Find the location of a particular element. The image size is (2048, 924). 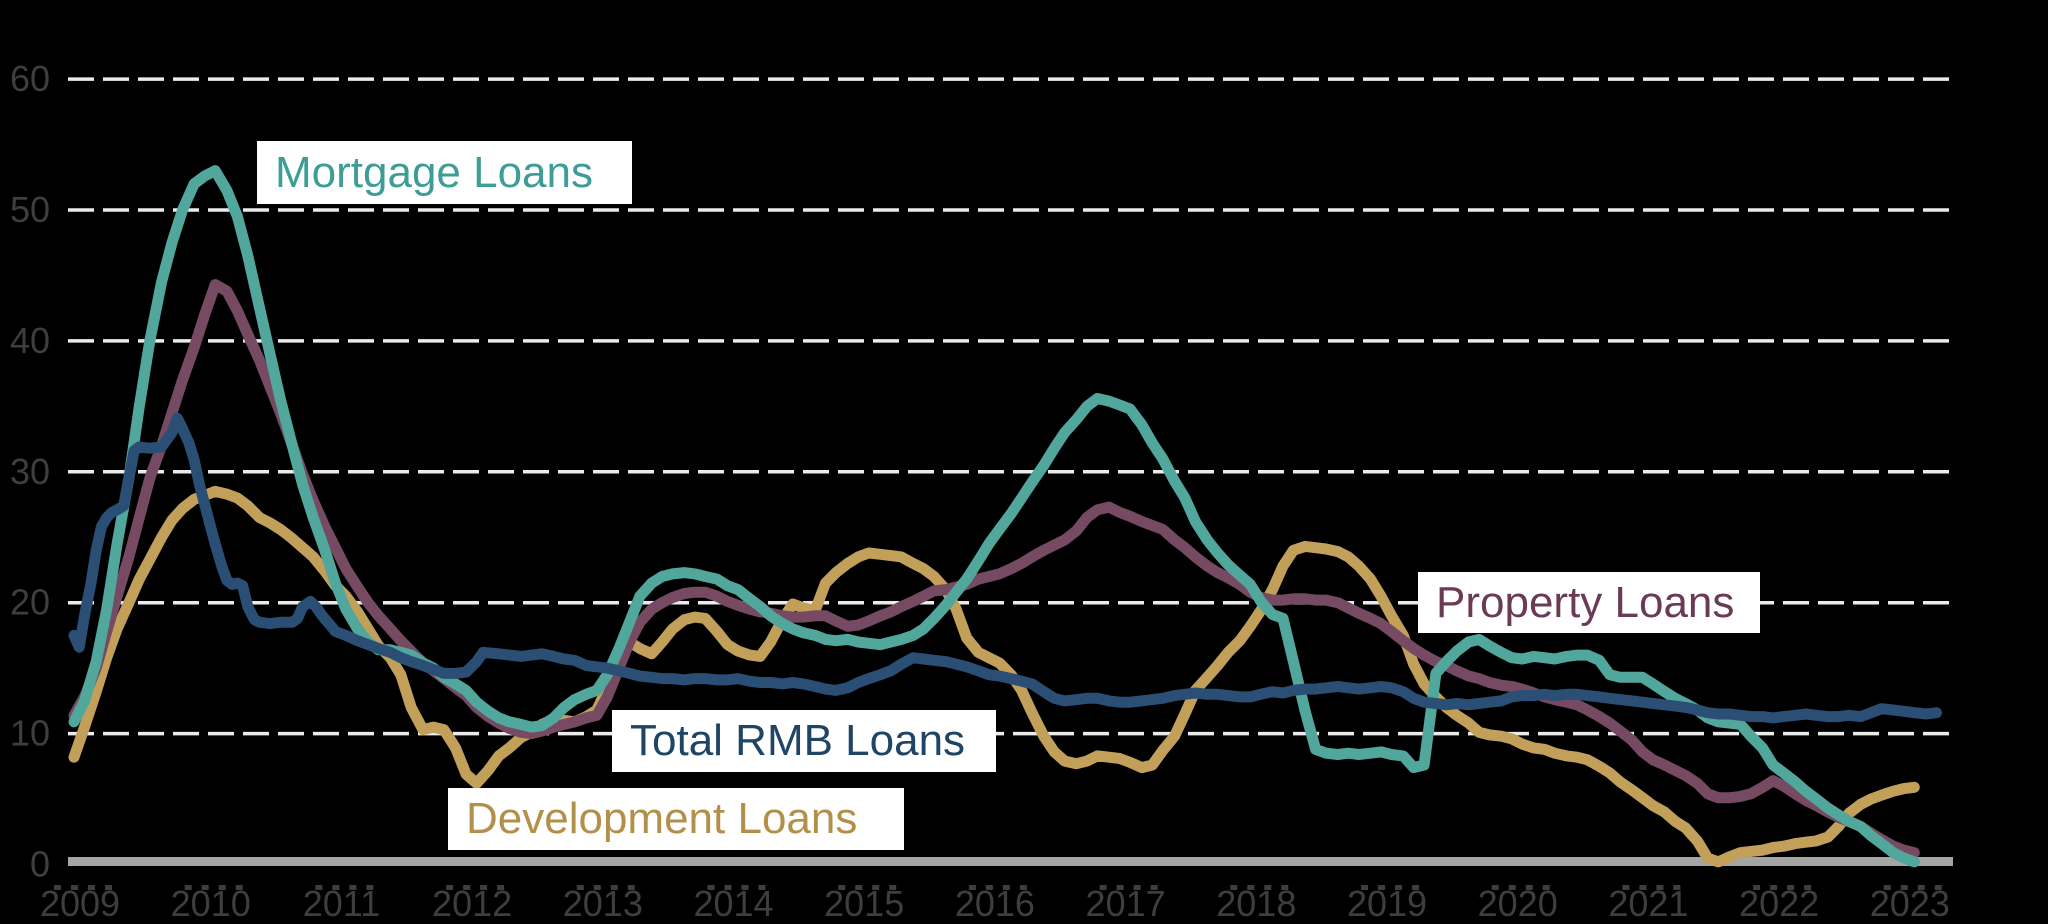

x-axis-tick-label: 2012 is located at coordinates (472, 903).